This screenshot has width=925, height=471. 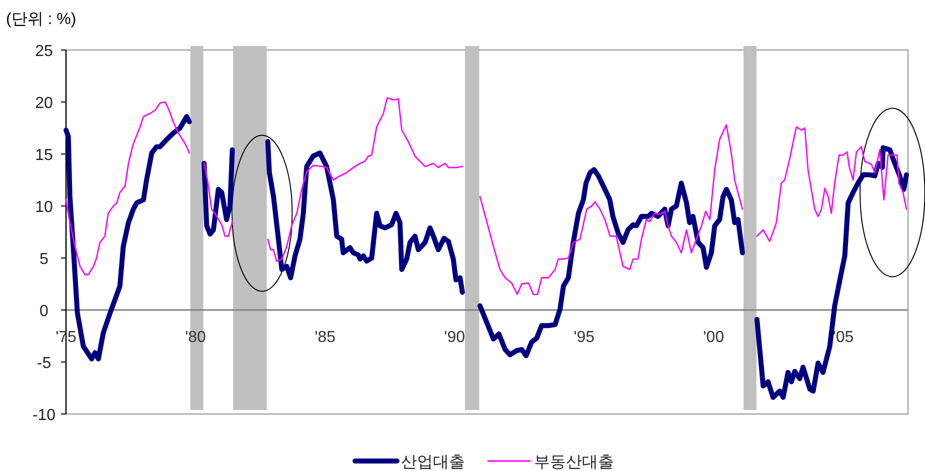 I want to click on x-tick-label: '90, so click(x=455, y=337).